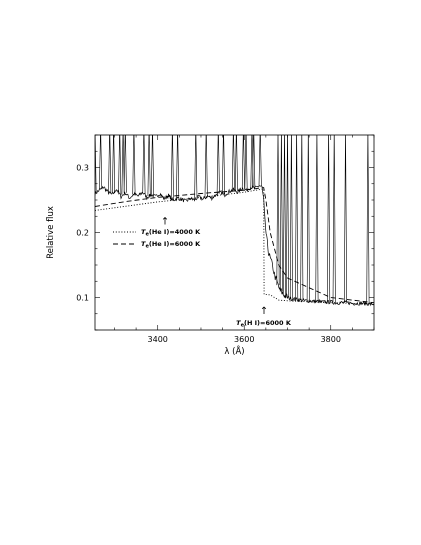 The image size is (421, 545). I want to click on y-tick-label: 0.3, so click(82, 168).